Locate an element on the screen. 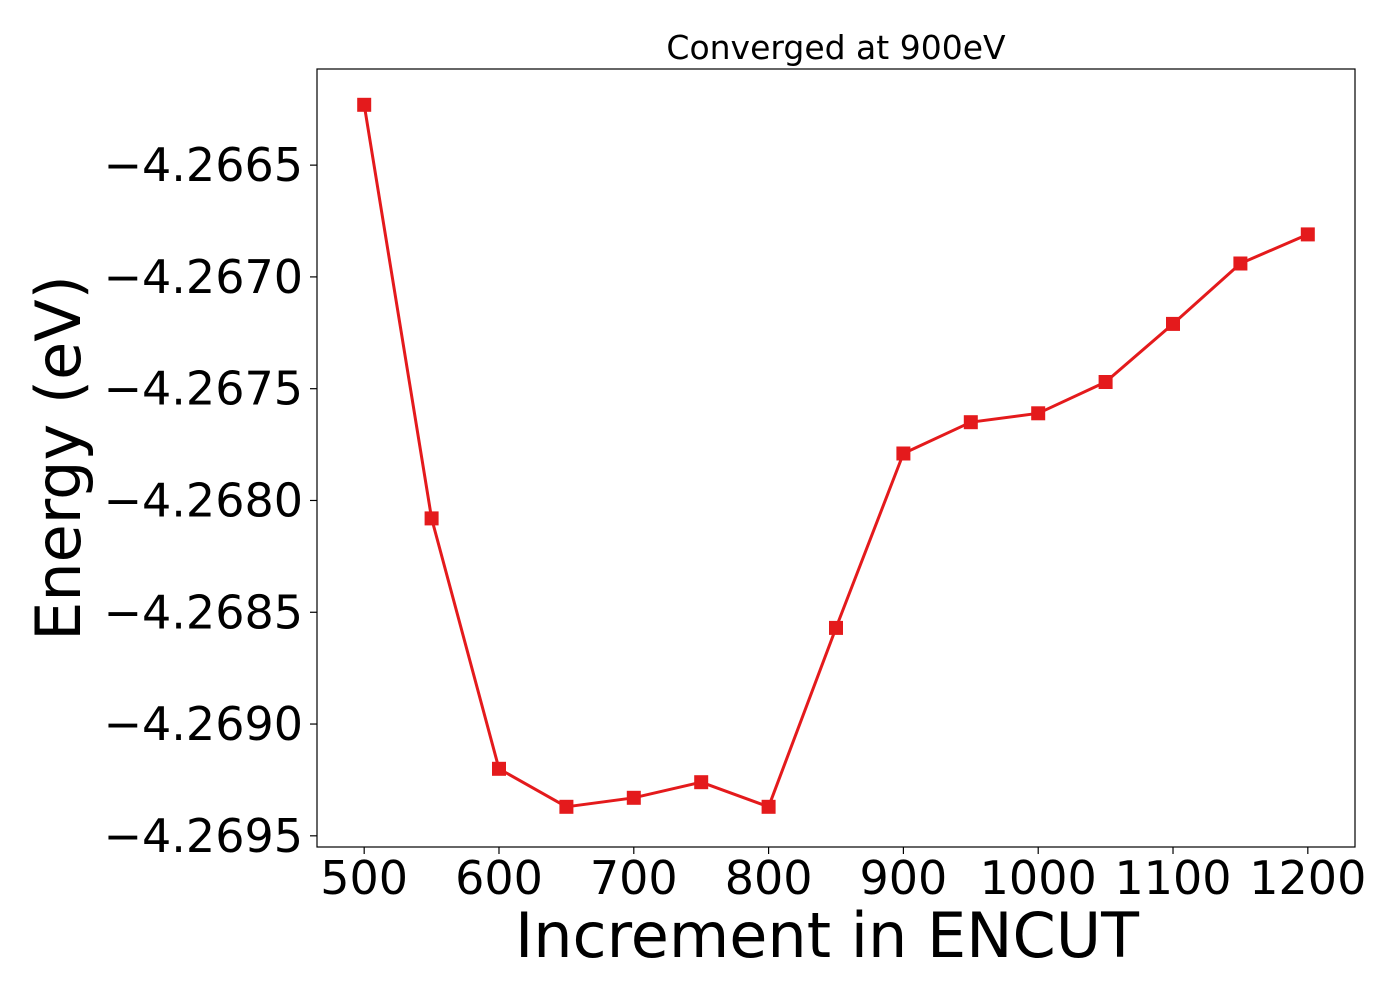 Image resolution: width=1400 pixels, height=1000 pixels. y-tick-label: −4.2675 is located at coordinates (204, 389).